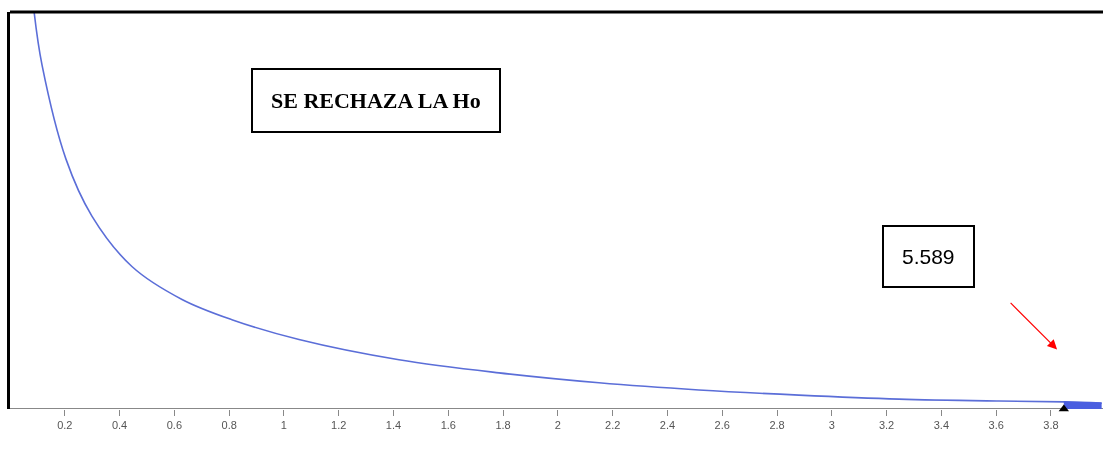 Image resolution: width=1103 pixels, height=451 pixels. Describe the element at coordinates (65, 425) in the screenshot. I see `x-tick-label: 0.2` at that location.